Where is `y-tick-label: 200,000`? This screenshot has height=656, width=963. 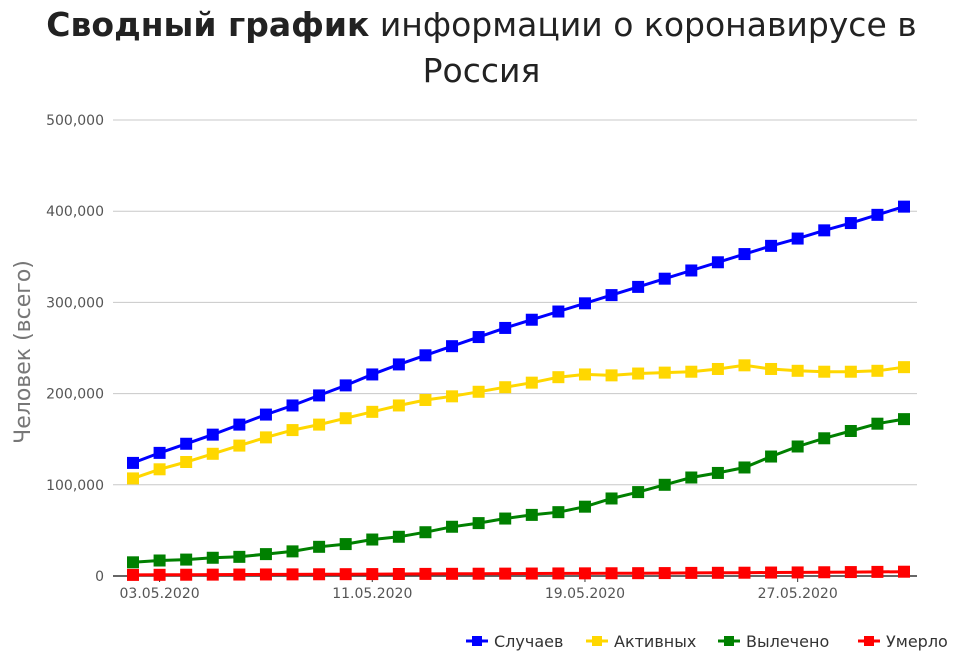 y-tick-label: 200,000 is located at coordinates (75, 395).